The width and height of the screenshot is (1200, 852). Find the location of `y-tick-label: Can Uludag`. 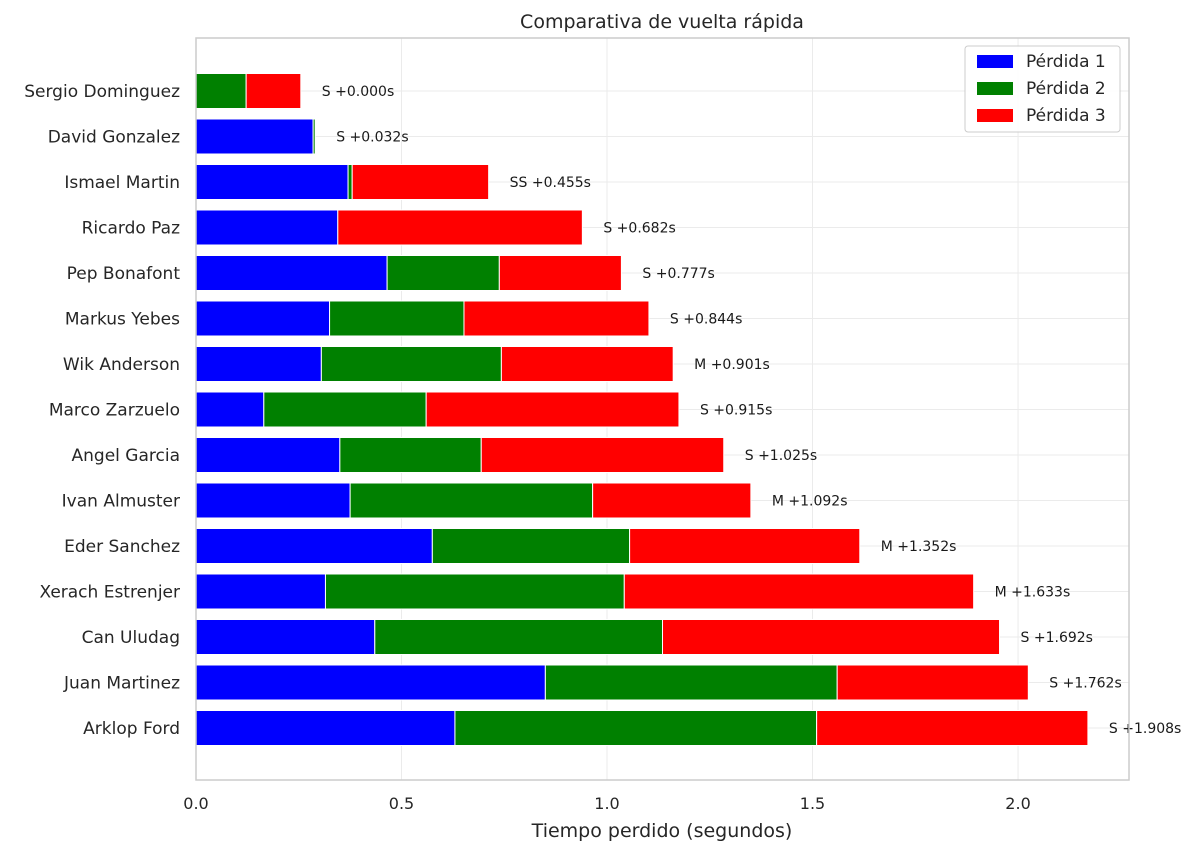

y-tick-label: Can Uludag is located at coordinates (131, 638).